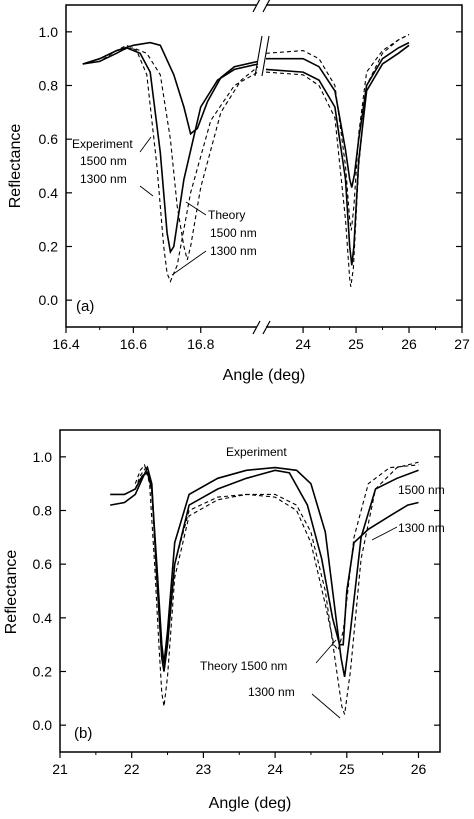  Describe the element at coordinates (49, 32) in the screenshot. I see `panel-a-y-tick-label: 1.0` at that location.